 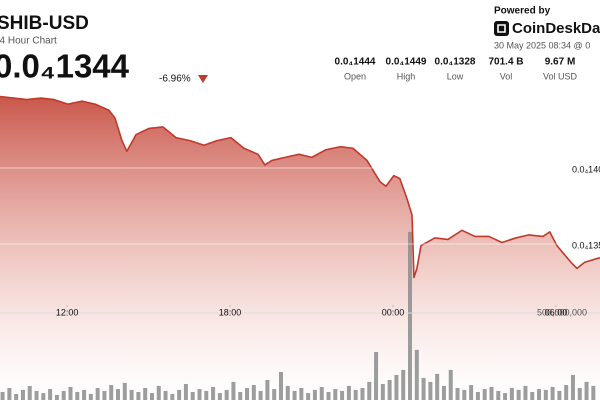 What do you see at coordinates (586, 169) in the screenshot?
I see `y-tick-label: 0.0₄1400` at bounding box center [586, 169].